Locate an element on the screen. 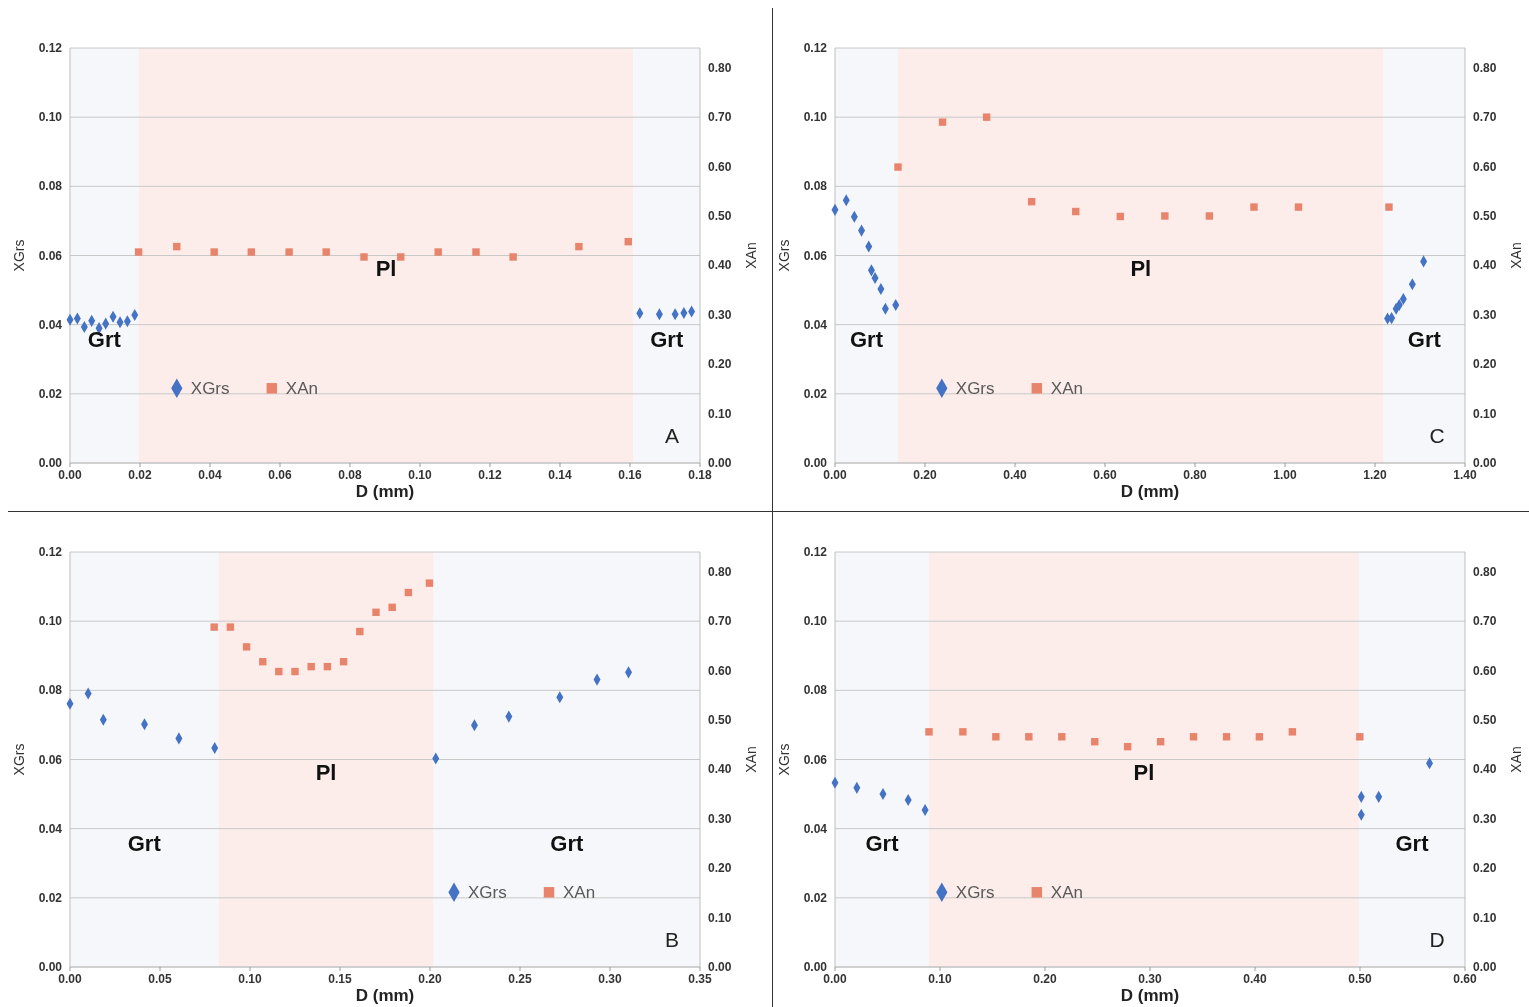  y2-tick-label: 0.10 is located at coordinates (1485, 917).